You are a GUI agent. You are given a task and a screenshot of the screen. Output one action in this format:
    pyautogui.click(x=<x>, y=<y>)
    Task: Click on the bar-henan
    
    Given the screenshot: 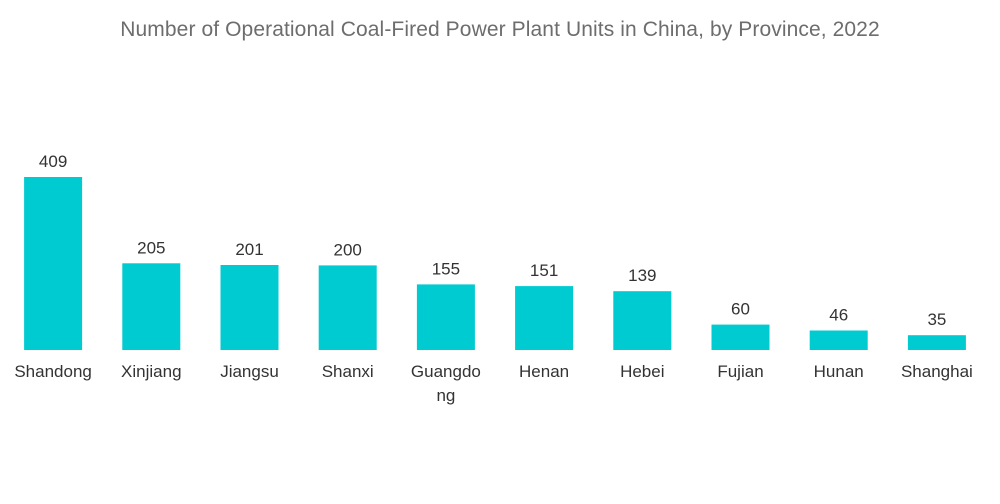 What is the action you would take?
    pyautogui.click(x=544, y=318)
    